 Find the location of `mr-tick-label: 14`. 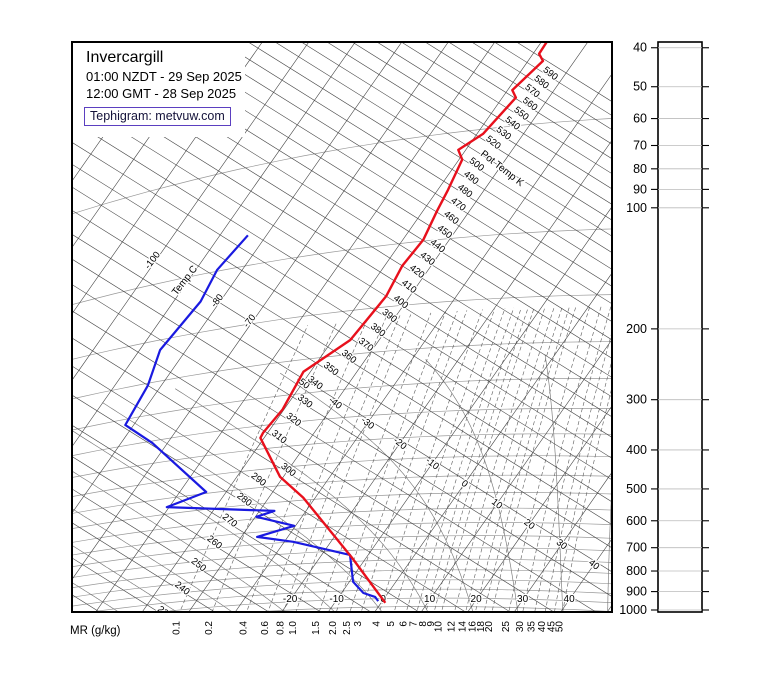

mr-tick-label: 14 is located at coordinates (463, 627).